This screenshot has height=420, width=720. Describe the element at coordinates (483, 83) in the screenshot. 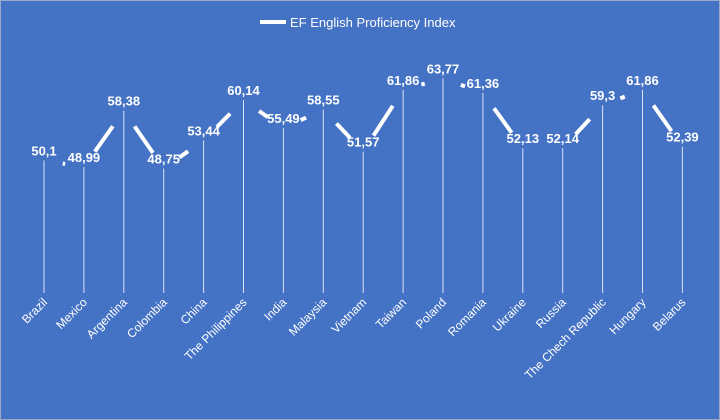

I see `data-label: 61,36` at that location.